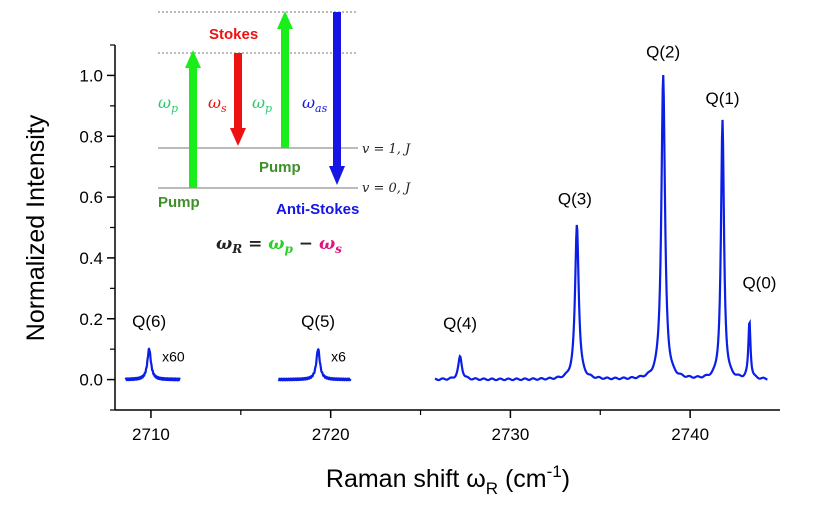 This screenshot has height=505, width=830. What do you see at coordinates (217, 104) in the screenshot?
I see `omega-s-label: ωs` at bounding box center [217, 104].